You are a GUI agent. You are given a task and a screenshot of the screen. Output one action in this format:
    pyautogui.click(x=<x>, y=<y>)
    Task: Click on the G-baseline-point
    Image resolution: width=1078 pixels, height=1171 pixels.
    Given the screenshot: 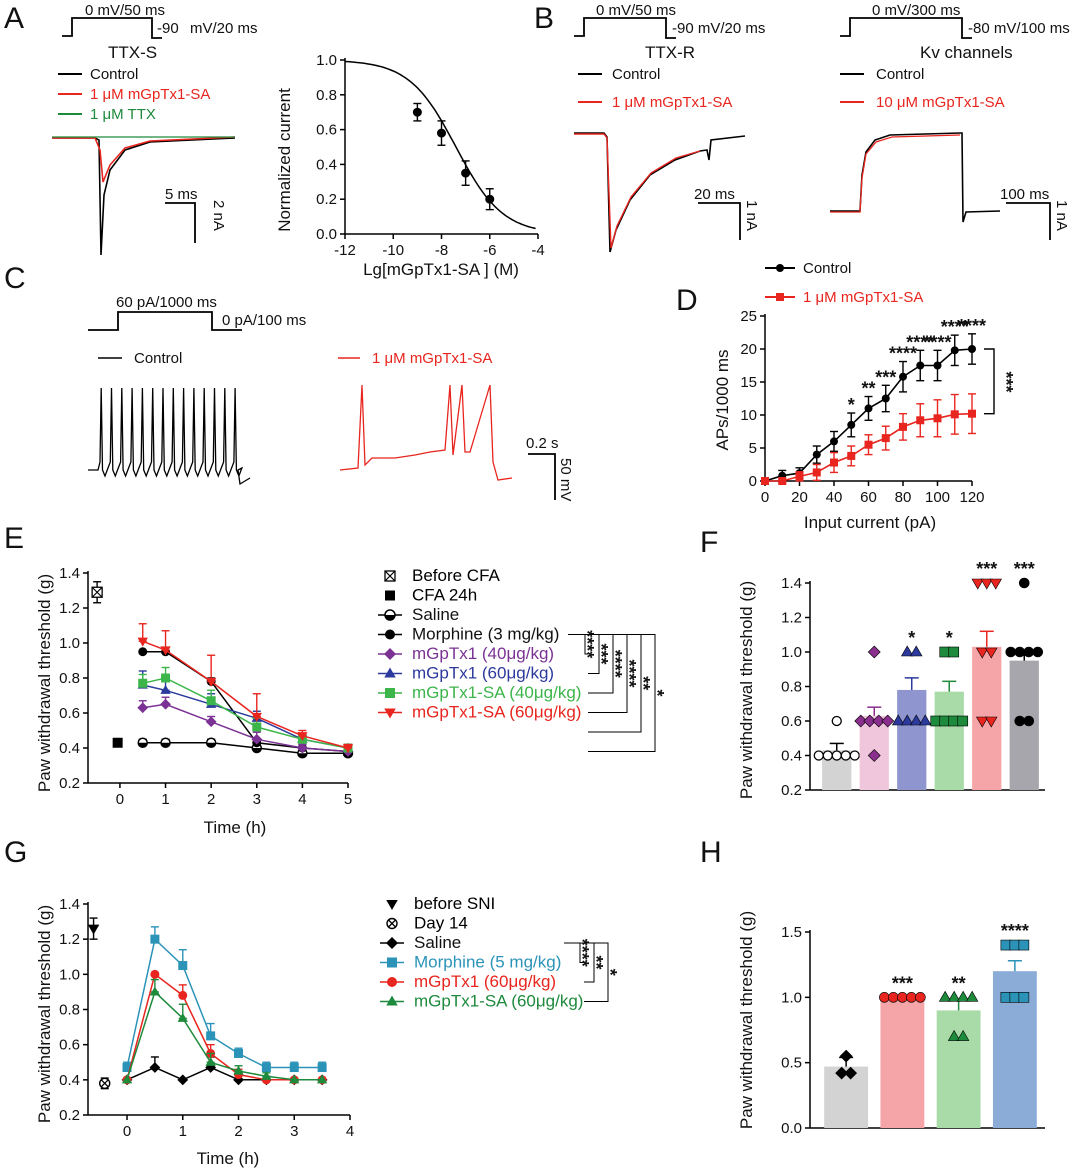 What is the action you would take?
    pyautogui.click(x=93, y=929)
    